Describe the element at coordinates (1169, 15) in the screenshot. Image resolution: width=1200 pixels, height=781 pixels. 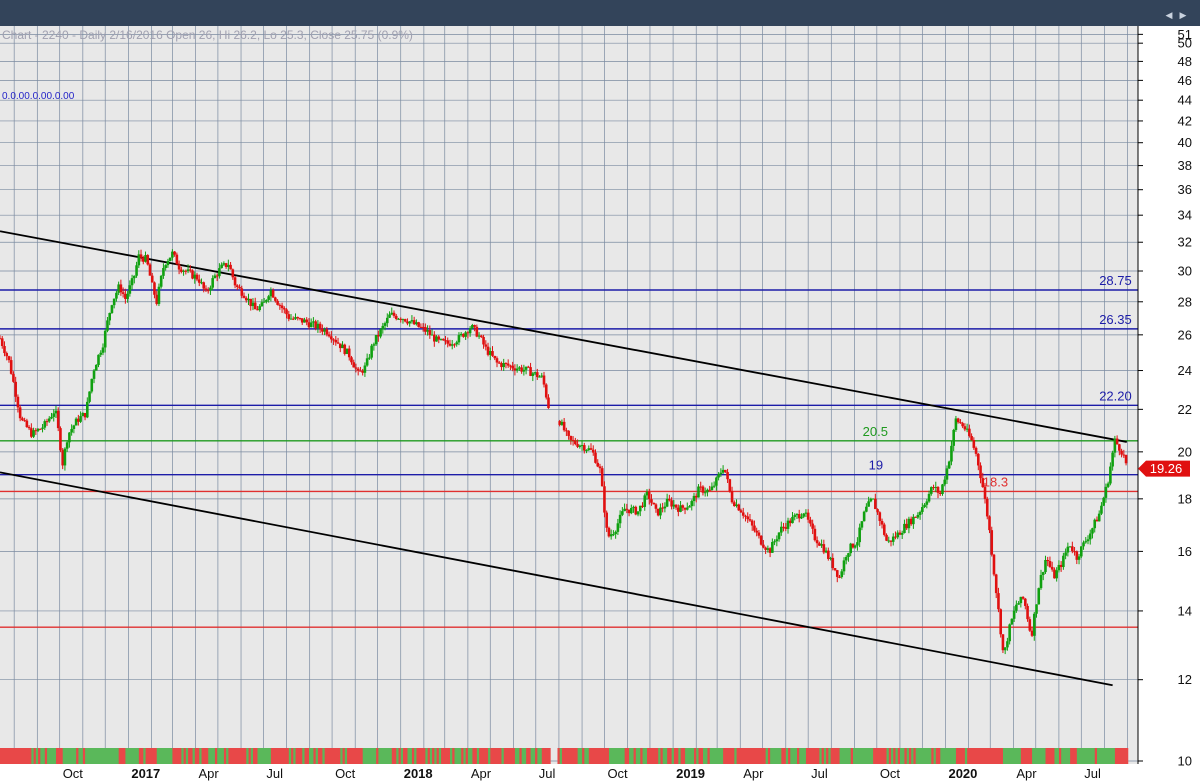
I see `scroll-left-icon: ◀` at that location.